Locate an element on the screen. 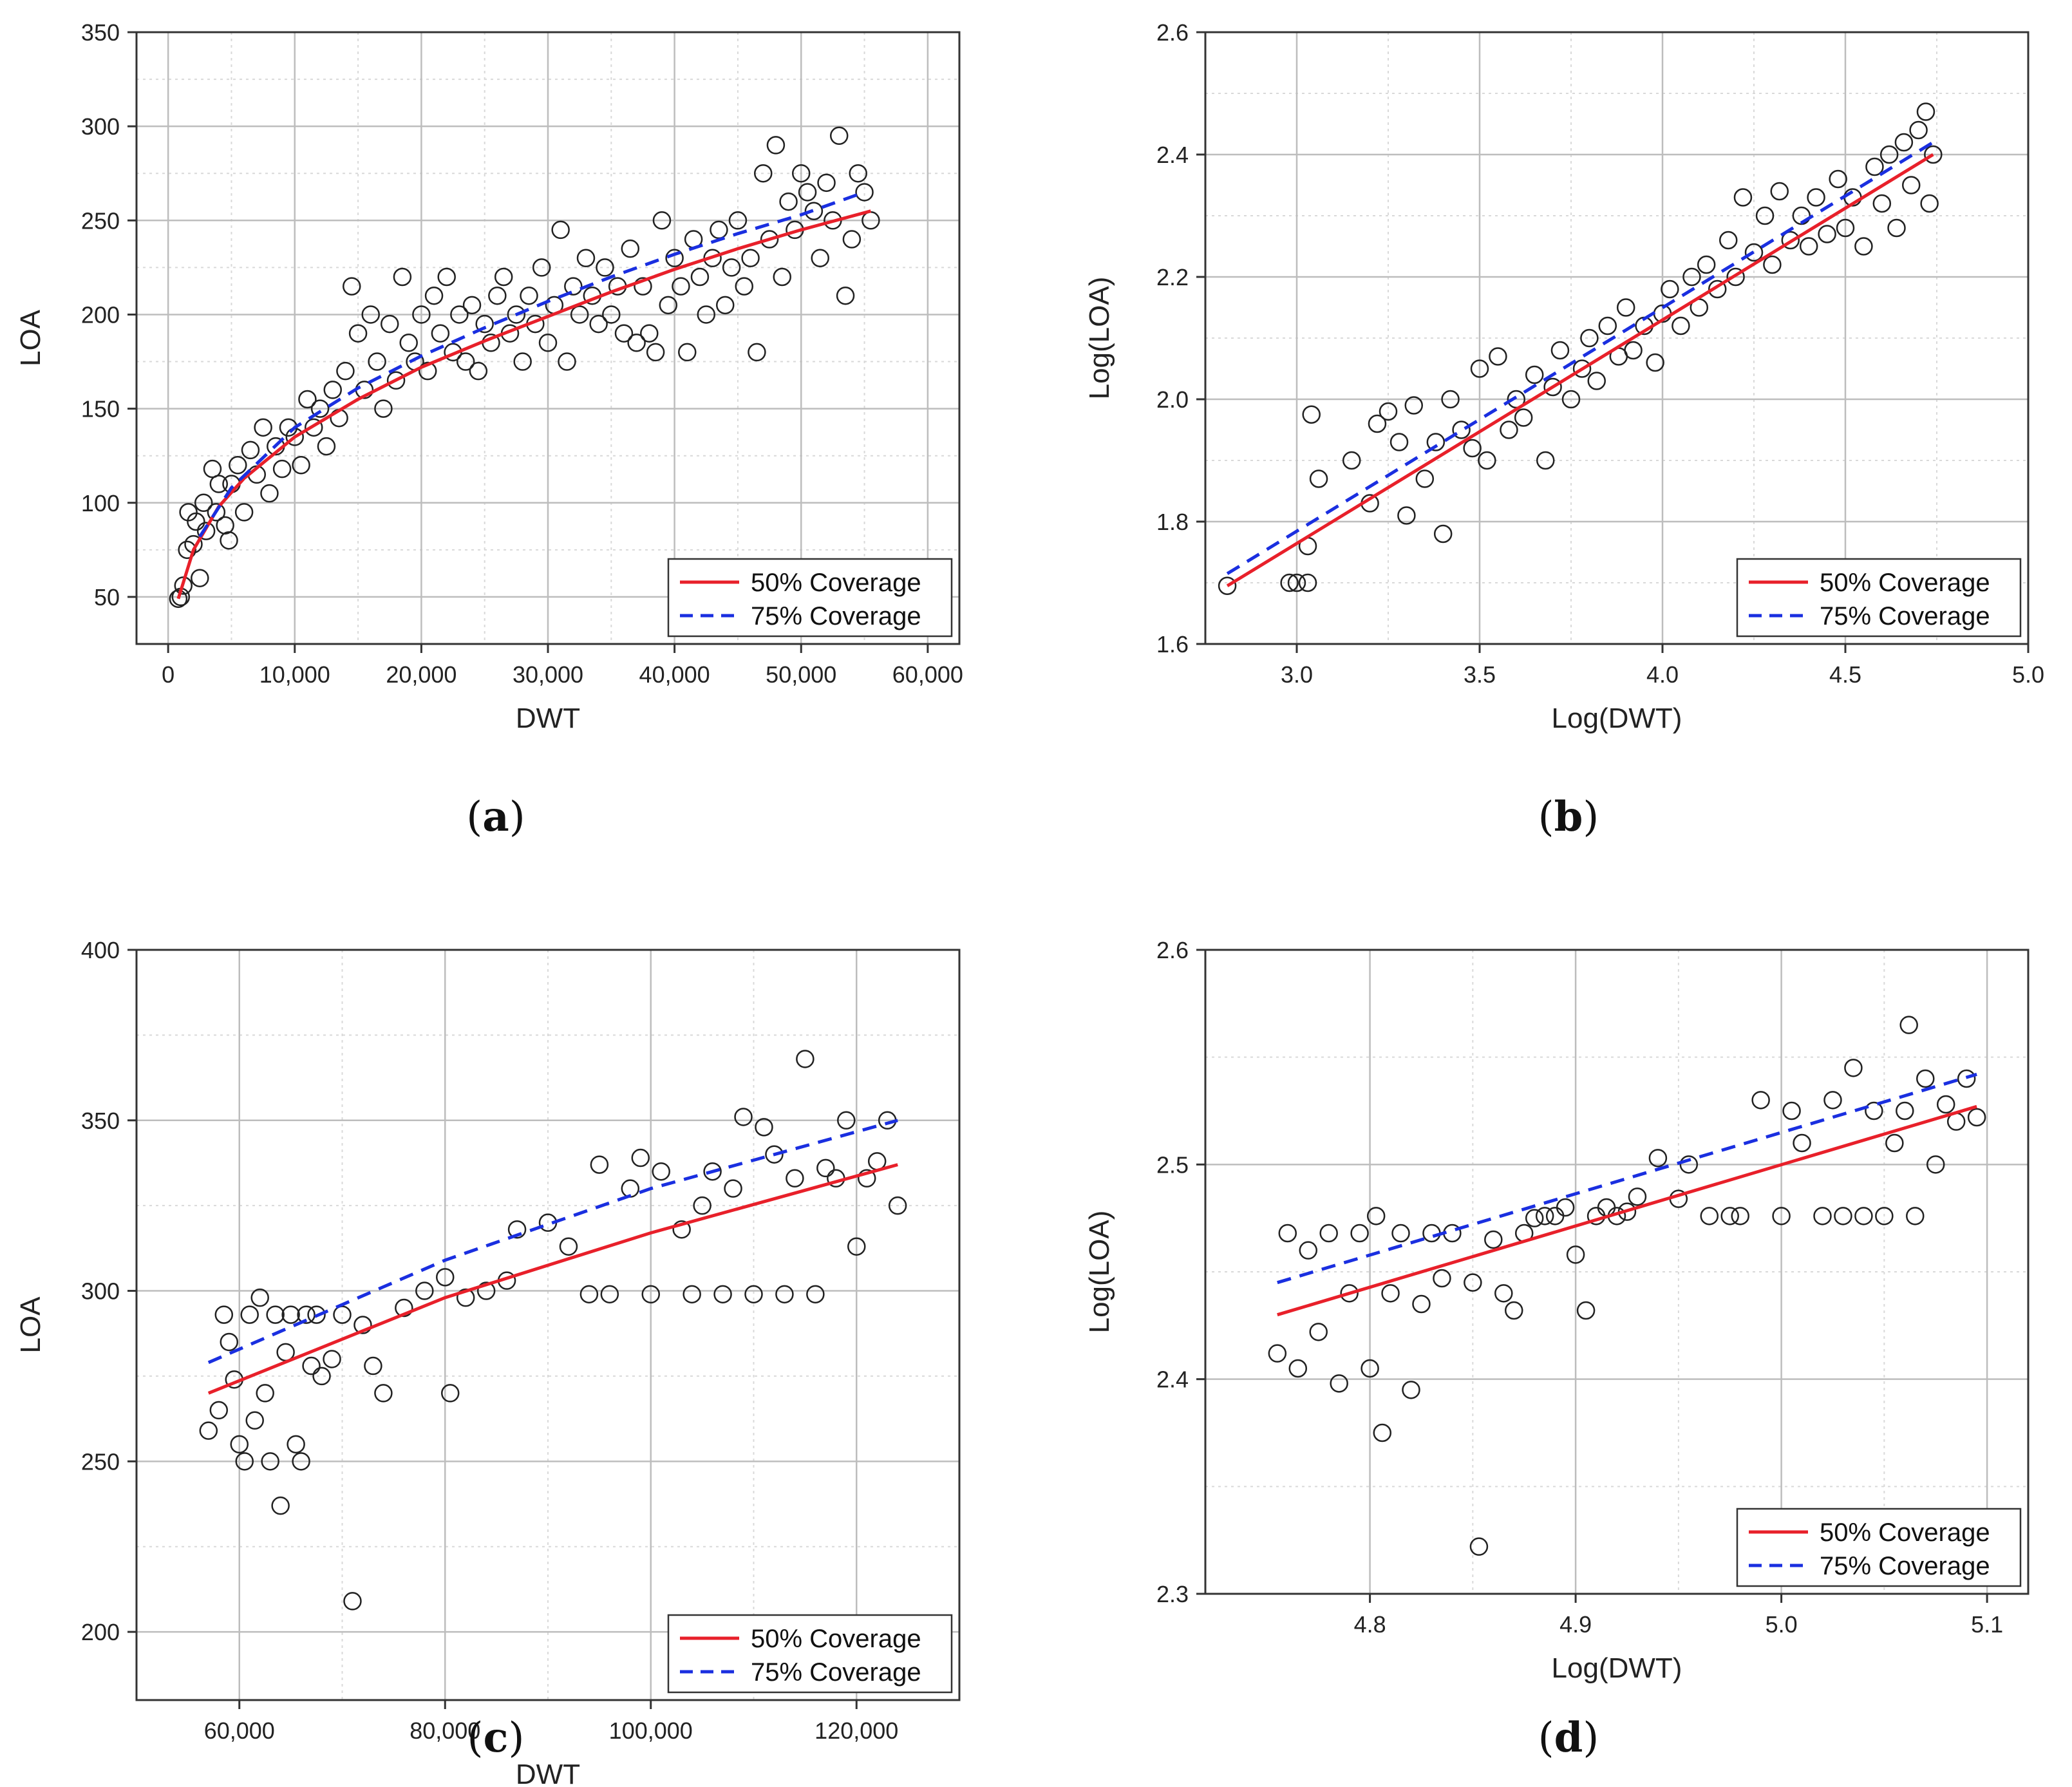 The image size is (2072, 1787). x-tick-label: 20,000 is located at coordinates (421, 674).